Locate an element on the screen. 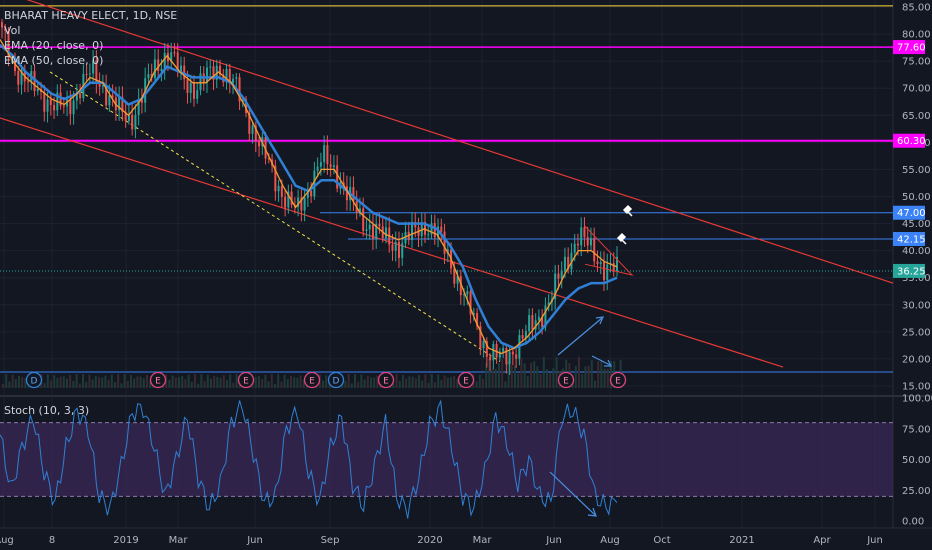  price-tag is located at coordinates (909, 47).